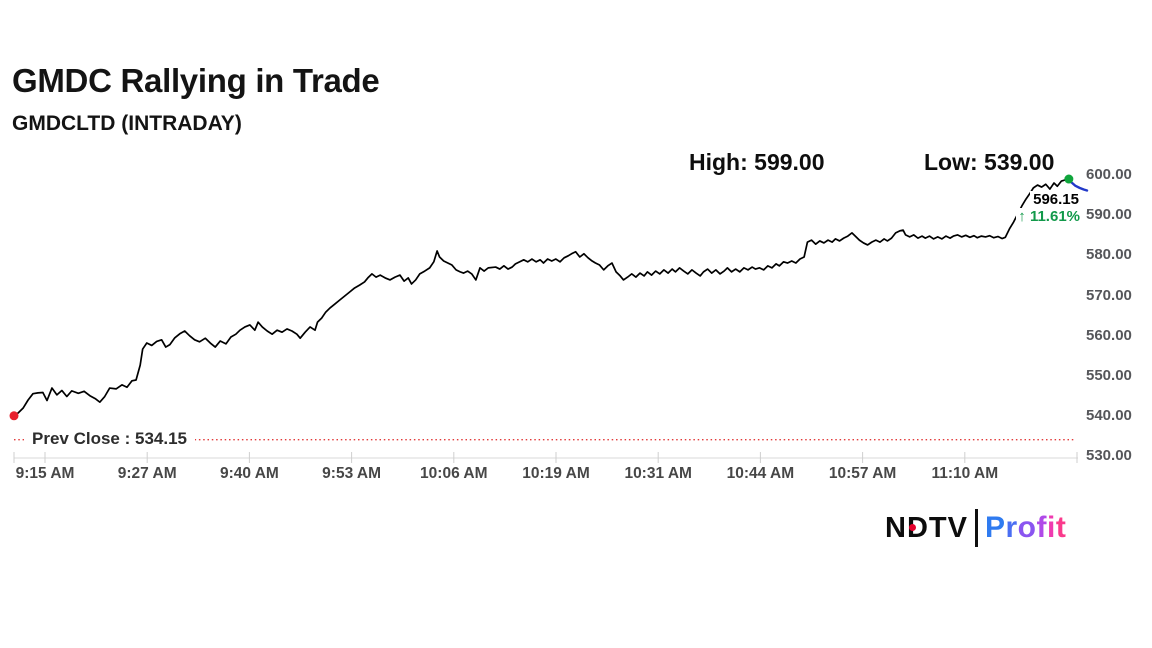 The image size is (1152, 648). I want to click on y-tick-label: 530.00, so click(1109, 456).